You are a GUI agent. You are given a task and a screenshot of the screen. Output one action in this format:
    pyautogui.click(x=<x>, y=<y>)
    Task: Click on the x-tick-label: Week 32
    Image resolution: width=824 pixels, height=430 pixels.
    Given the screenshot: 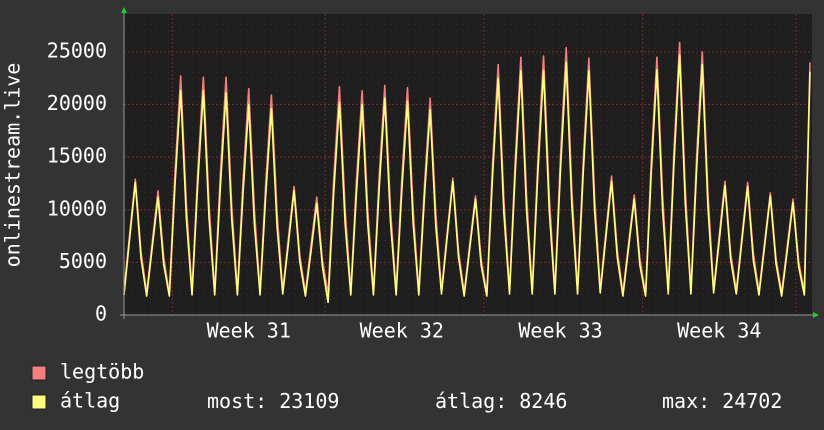 What is the action you would take?
    pyautogui.click(x=402, y=331)
    